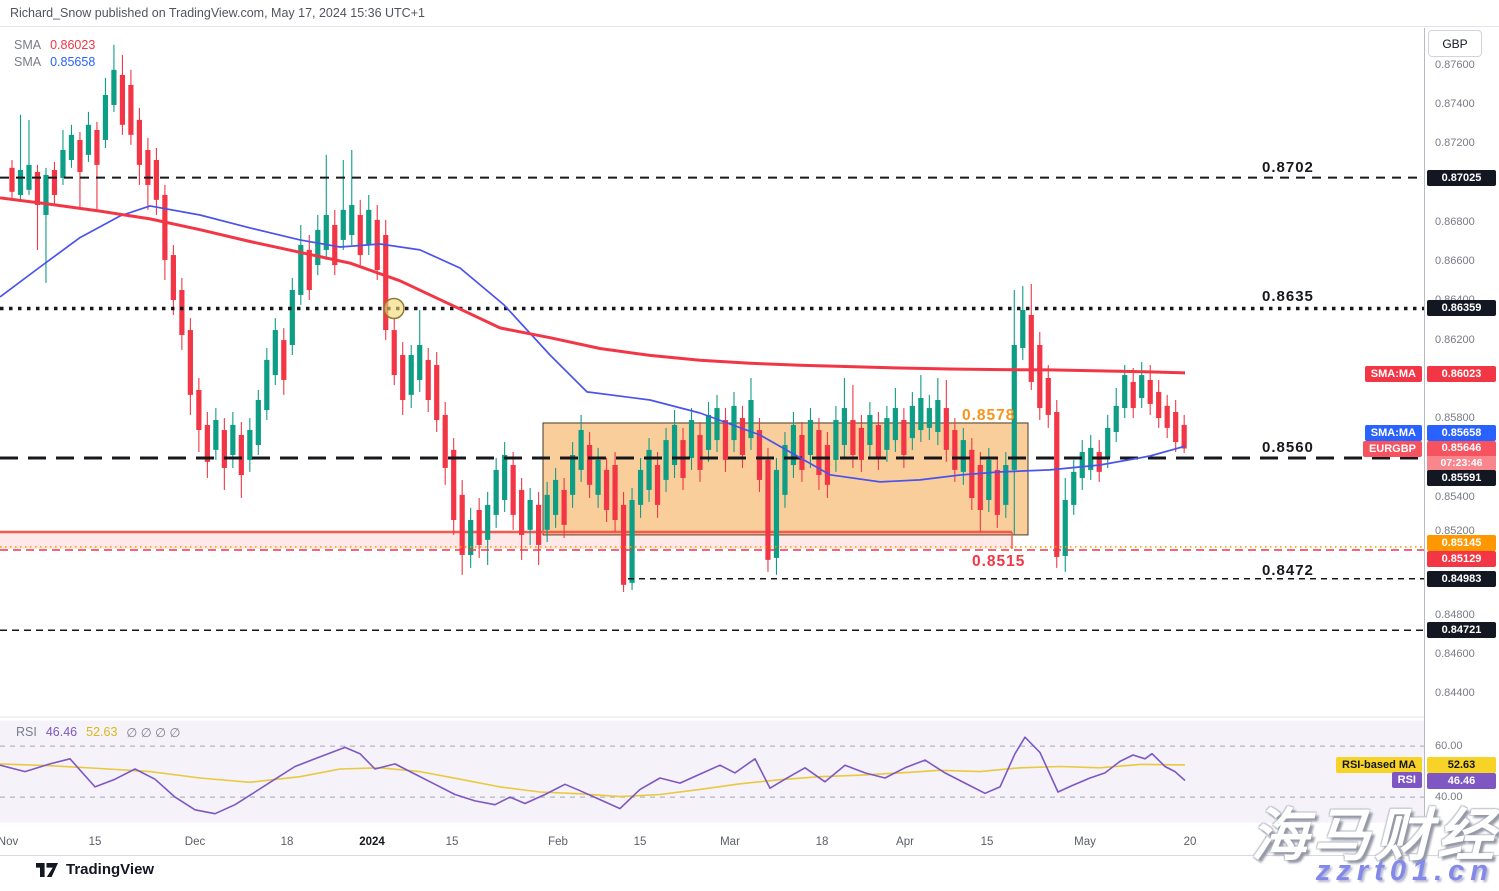  Describe the element at coordinates (1455, 531) in the screenshot. I see `price-tick: 0.85200` at that location.